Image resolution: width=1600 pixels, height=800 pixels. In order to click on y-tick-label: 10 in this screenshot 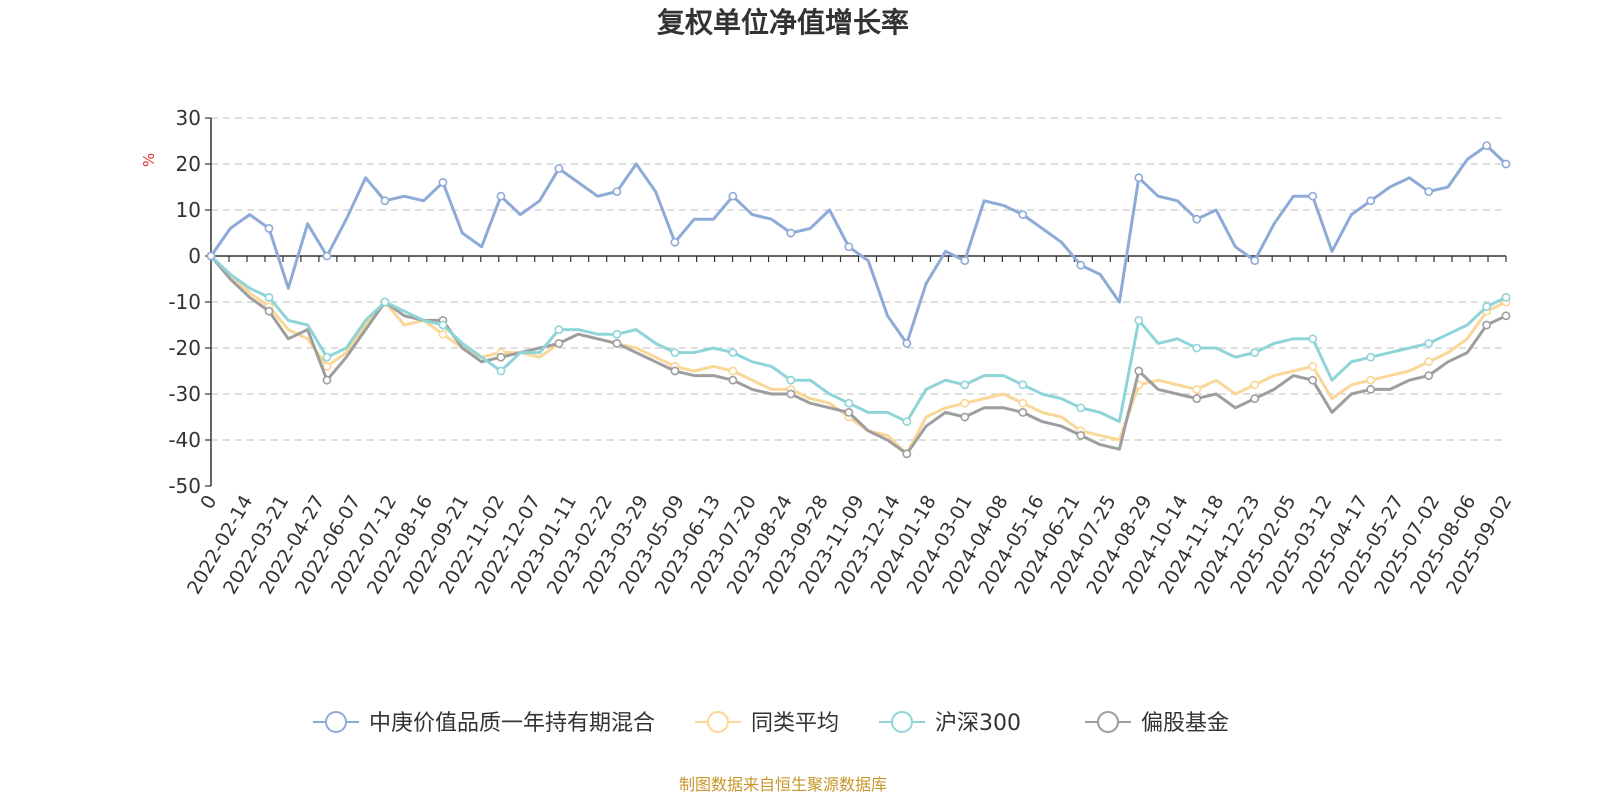, I will do `click(188, 210)`.